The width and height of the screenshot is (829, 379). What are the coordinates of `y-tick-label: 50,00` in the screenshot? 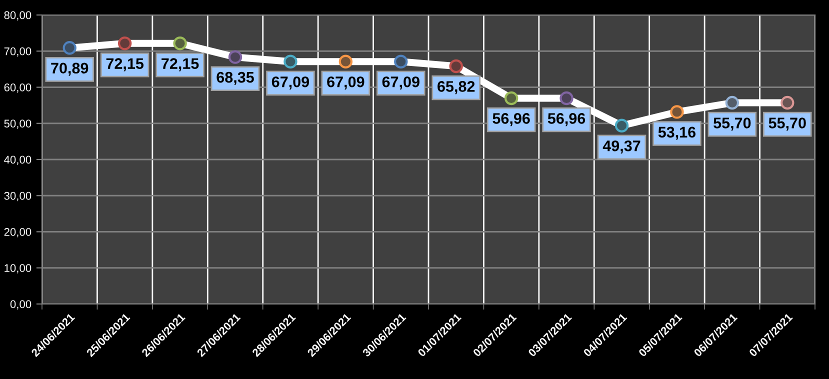 It's located at (18, 124).